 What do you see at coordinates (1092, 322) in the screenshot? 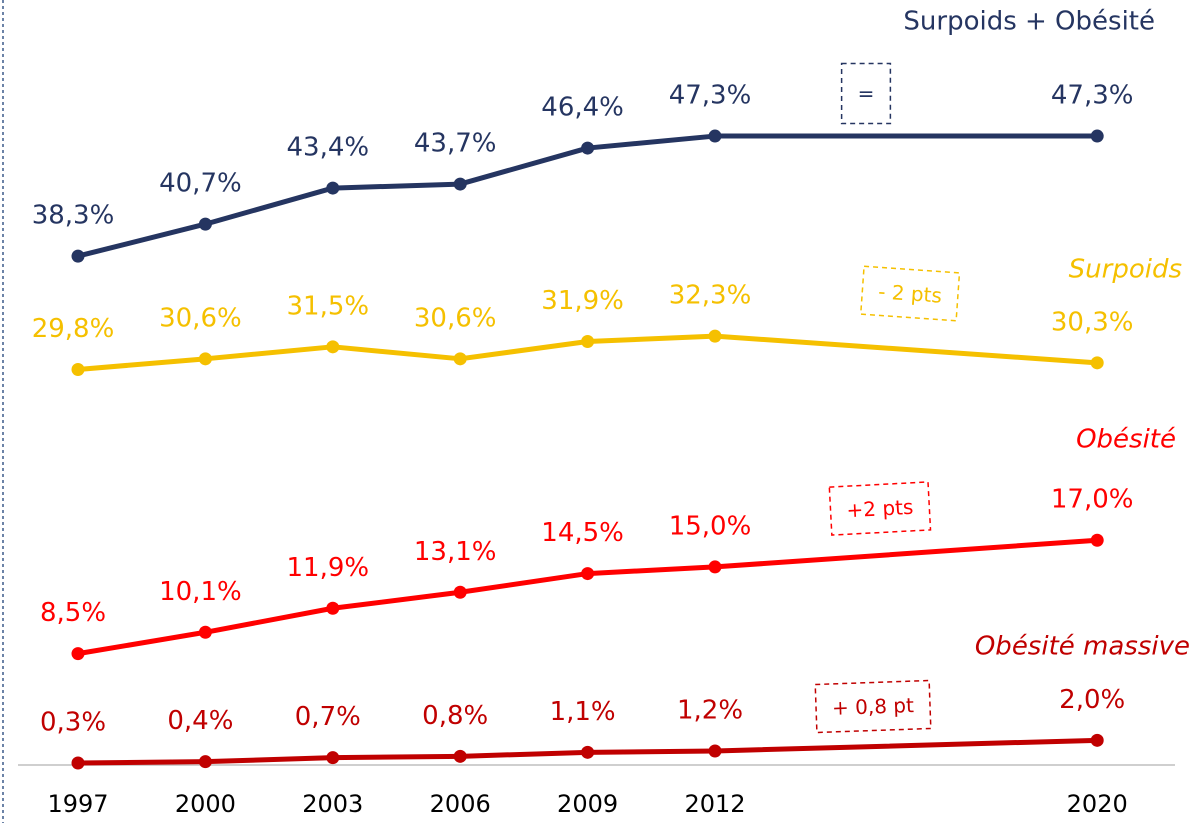
I see `value-label: 30,3%` at bounding box center [1092, 322].